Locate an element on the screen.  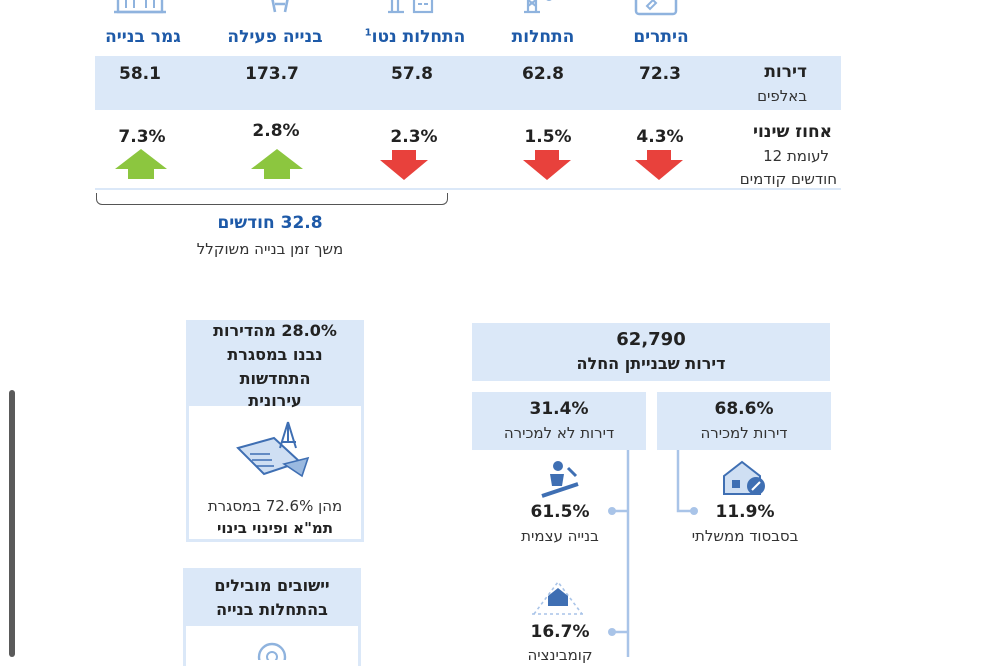
net-starts-change: 2.3% is located at coordinates (414, 137).